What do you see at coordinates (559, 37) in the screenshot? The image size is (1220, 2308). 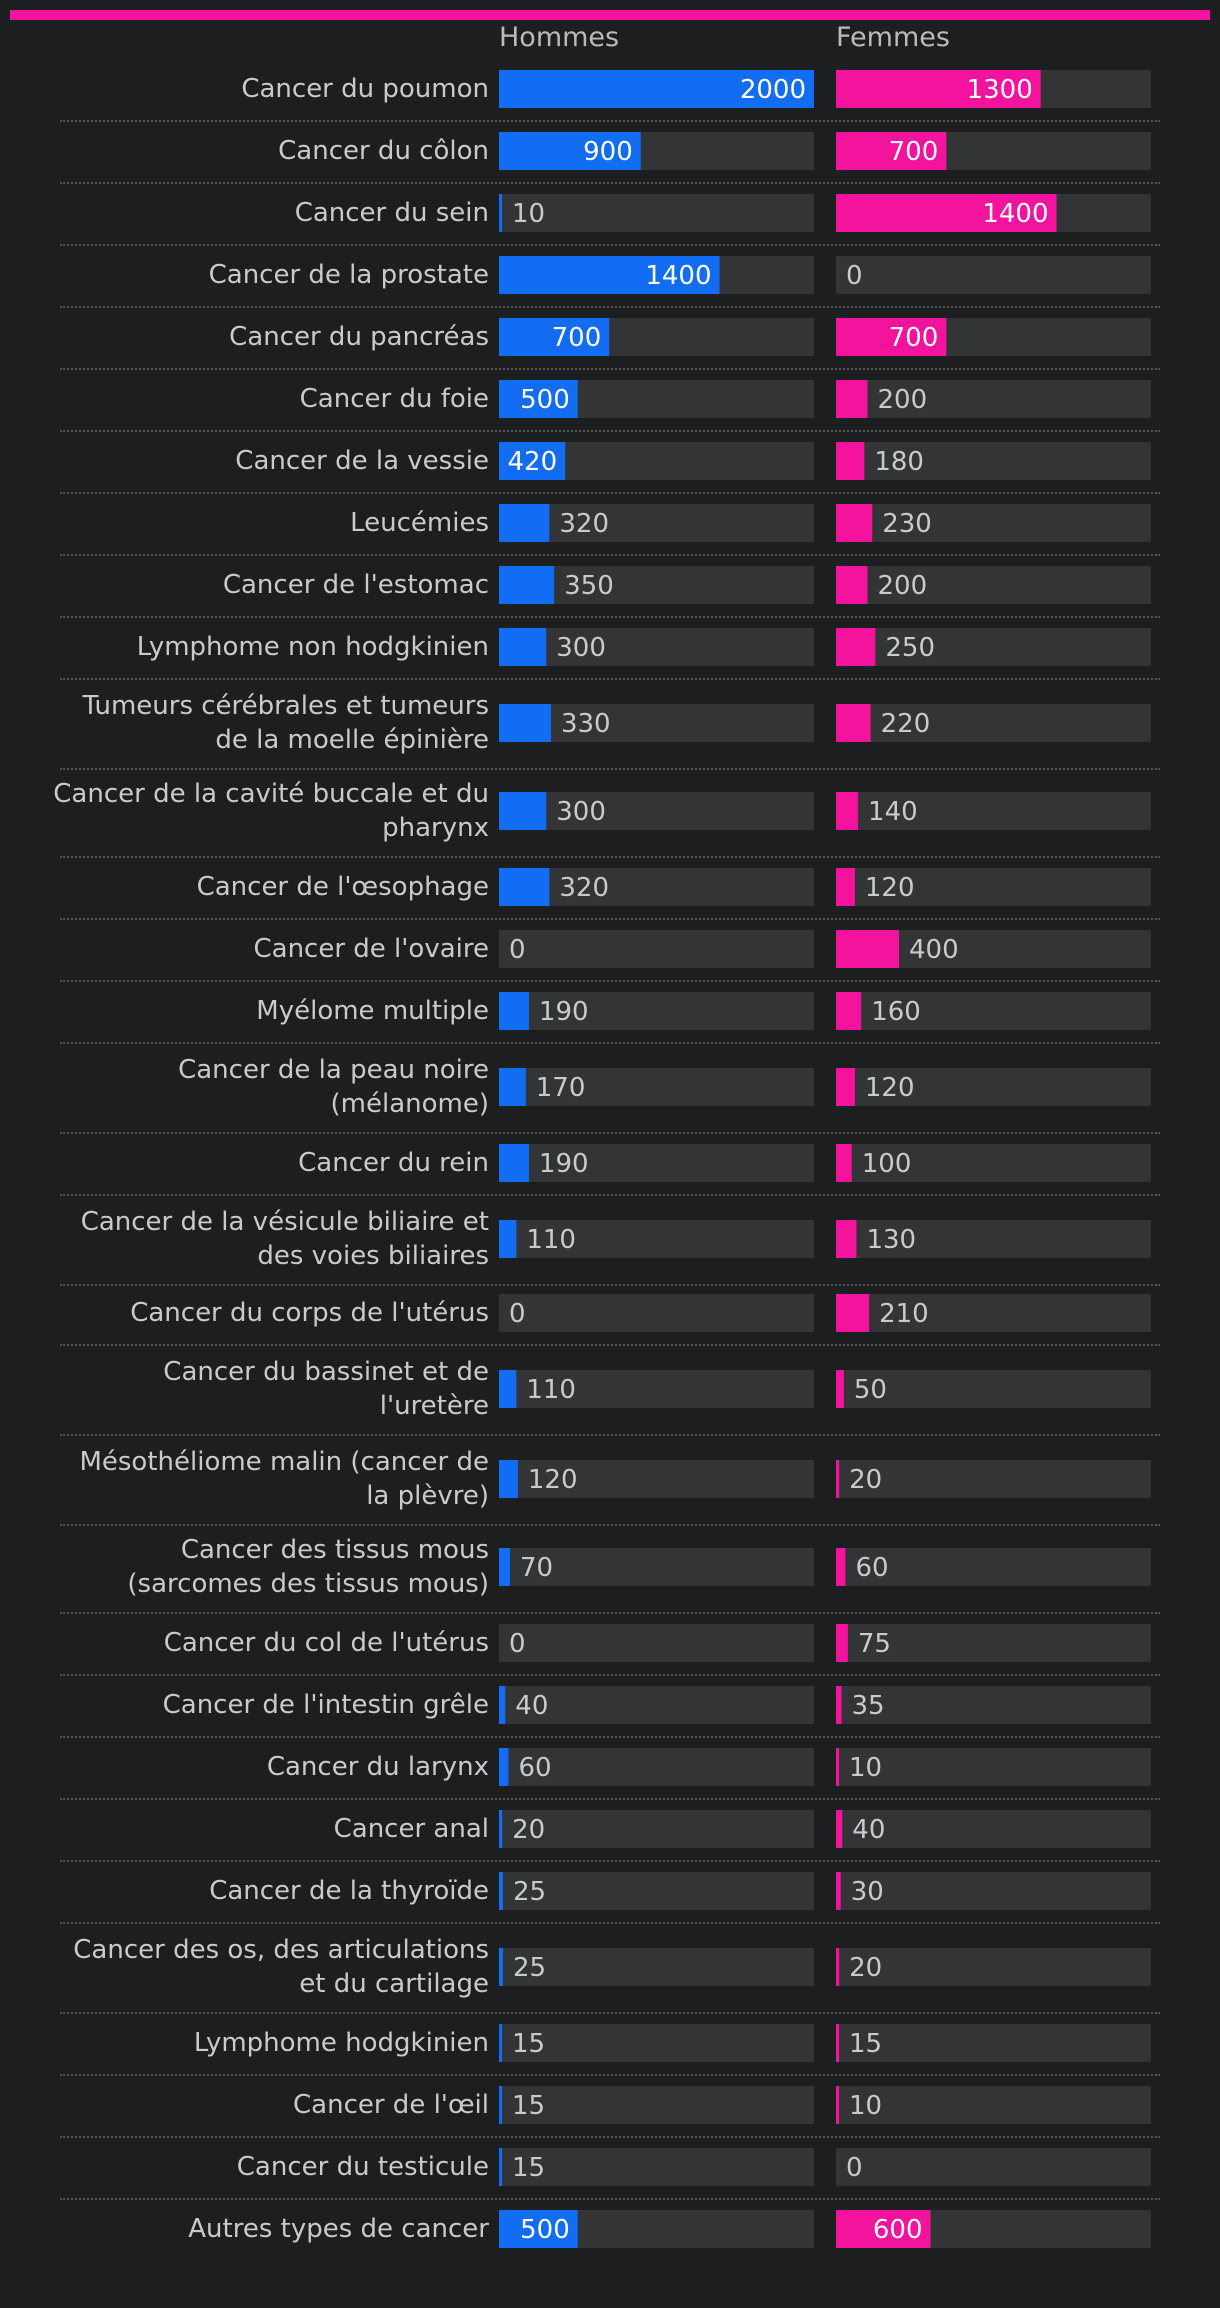 I see `column-header-men: Hommes` at bounding box center [559, 37].